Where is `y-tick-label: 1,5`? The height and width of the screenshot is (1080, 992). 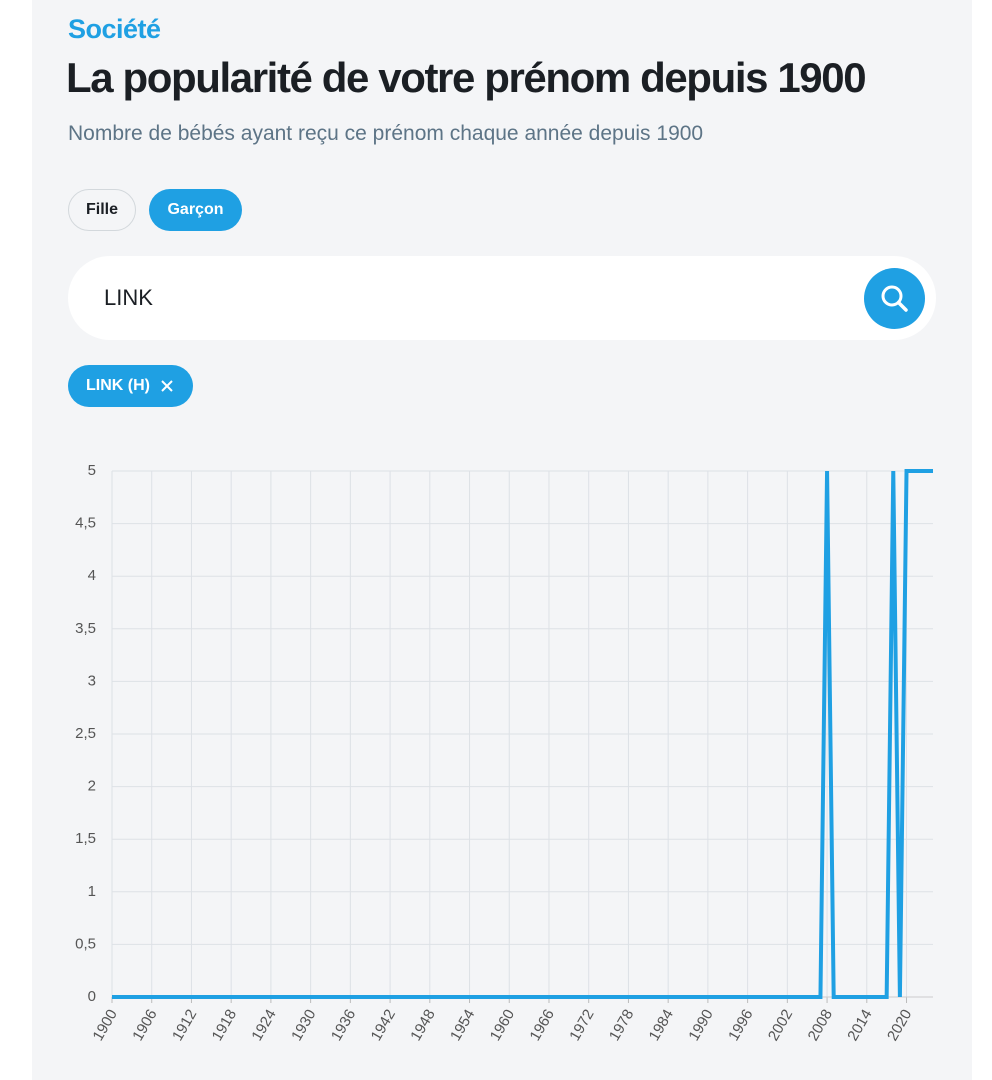
y-tick-label: 1,5 is located at coordinates (85, 838).